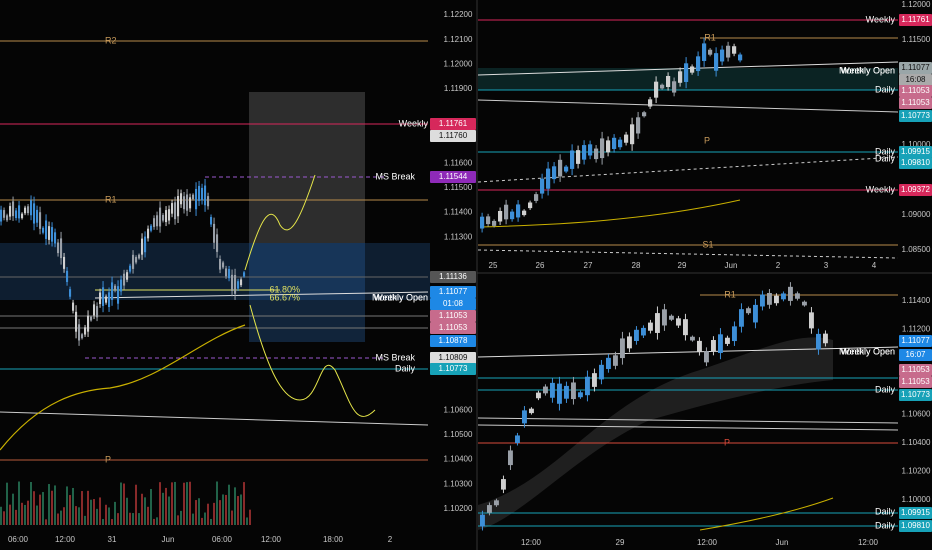  What do you see at coordinates (271, 539) in the screenshot?
I see `time-label: 12:00` at bounding box center [271, 539].